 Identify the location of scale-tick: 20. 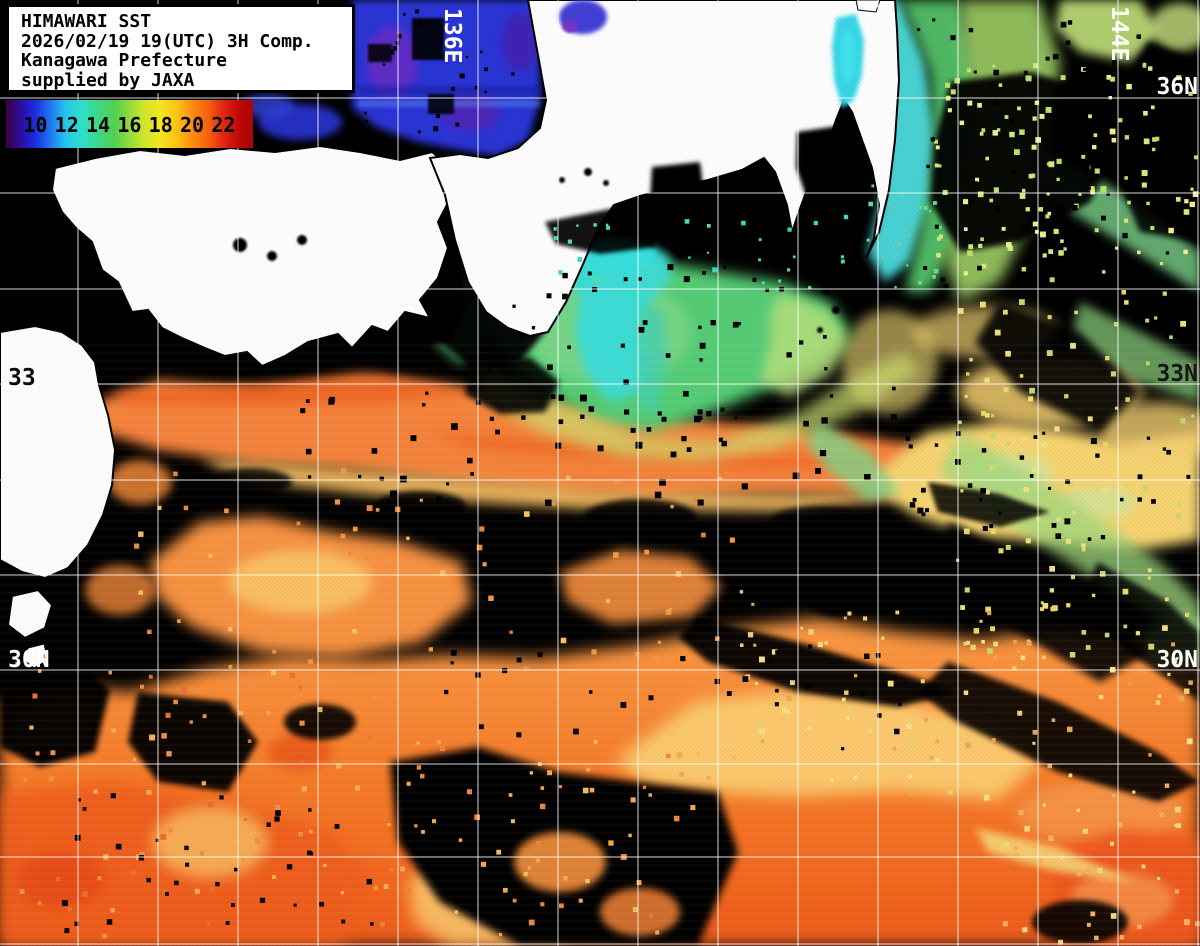
(192, 125).